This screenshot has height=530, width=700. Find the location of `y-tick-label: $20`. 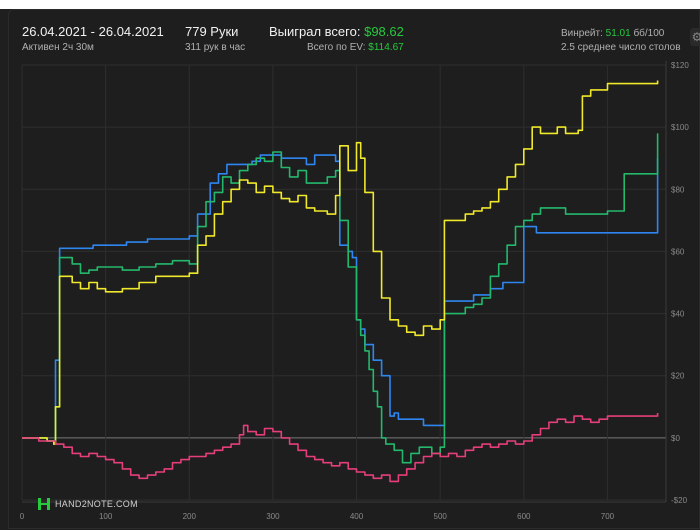

y-tick-label: $20 is located at coordinates (678, 376).